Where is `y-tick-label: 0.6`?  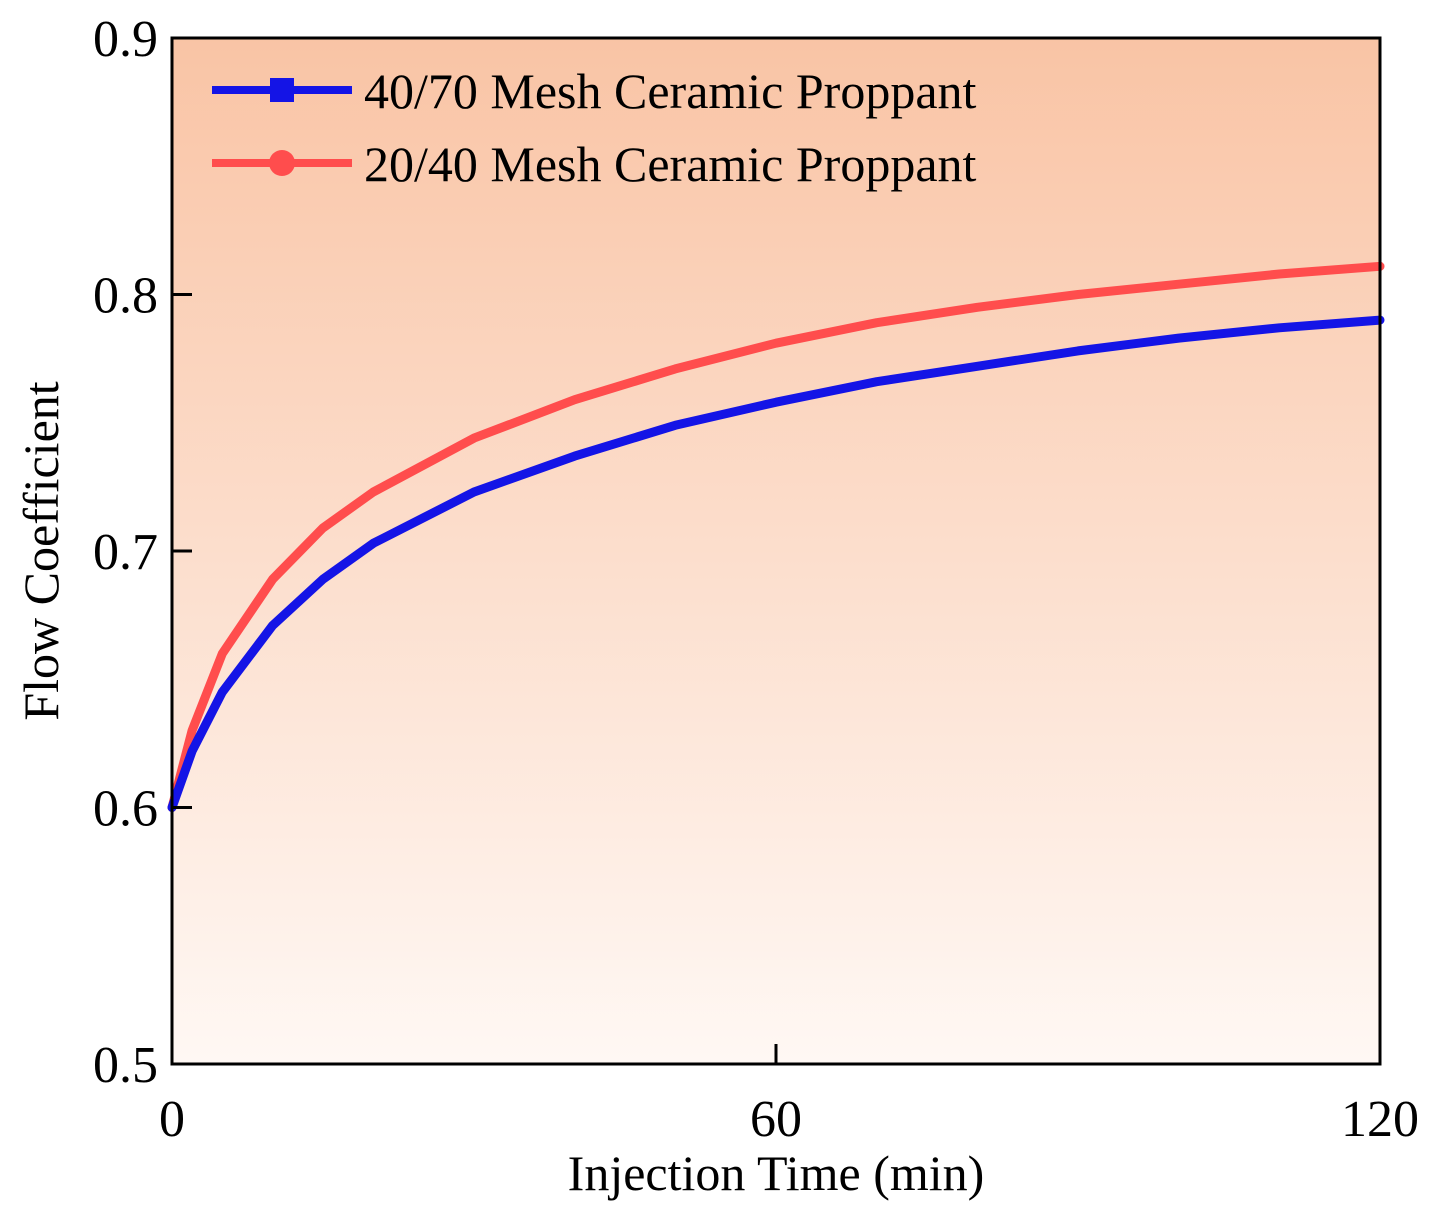 y-tick-label: 0.6 is located at coordinates (125, 809).